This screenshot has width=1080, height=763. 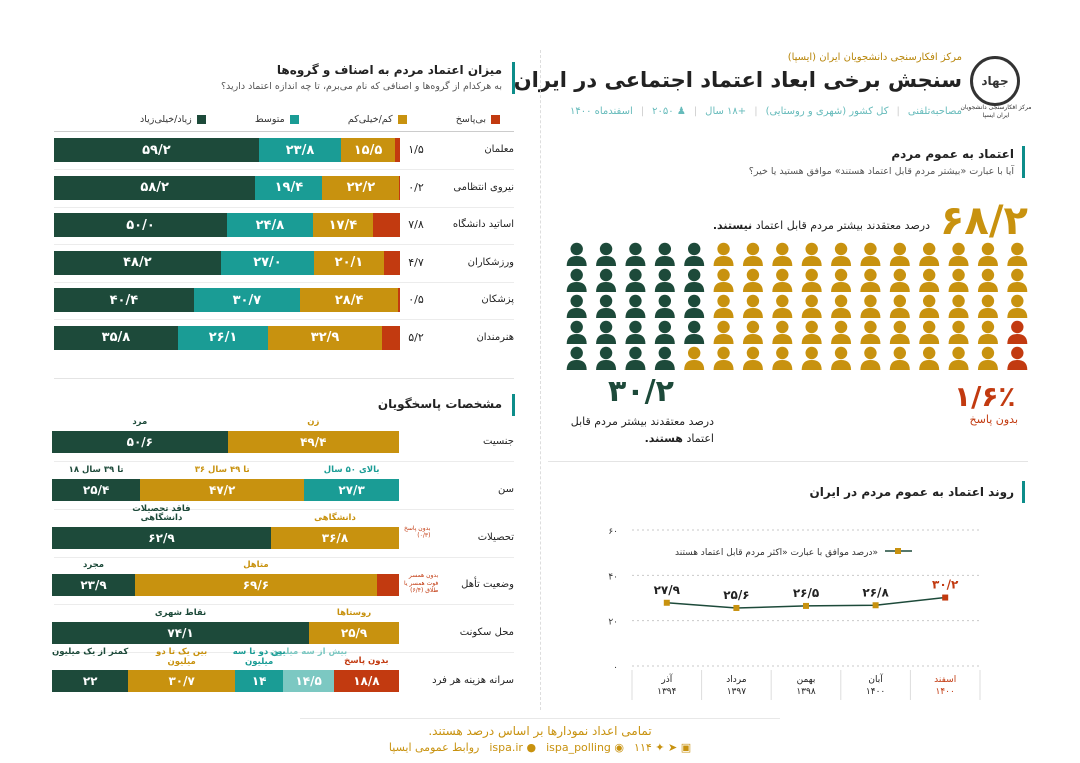 What do you see at coordinates (686, 747) in the screenshot?
I see `instagram-icon: ▣` at bounding box center [686, 747].